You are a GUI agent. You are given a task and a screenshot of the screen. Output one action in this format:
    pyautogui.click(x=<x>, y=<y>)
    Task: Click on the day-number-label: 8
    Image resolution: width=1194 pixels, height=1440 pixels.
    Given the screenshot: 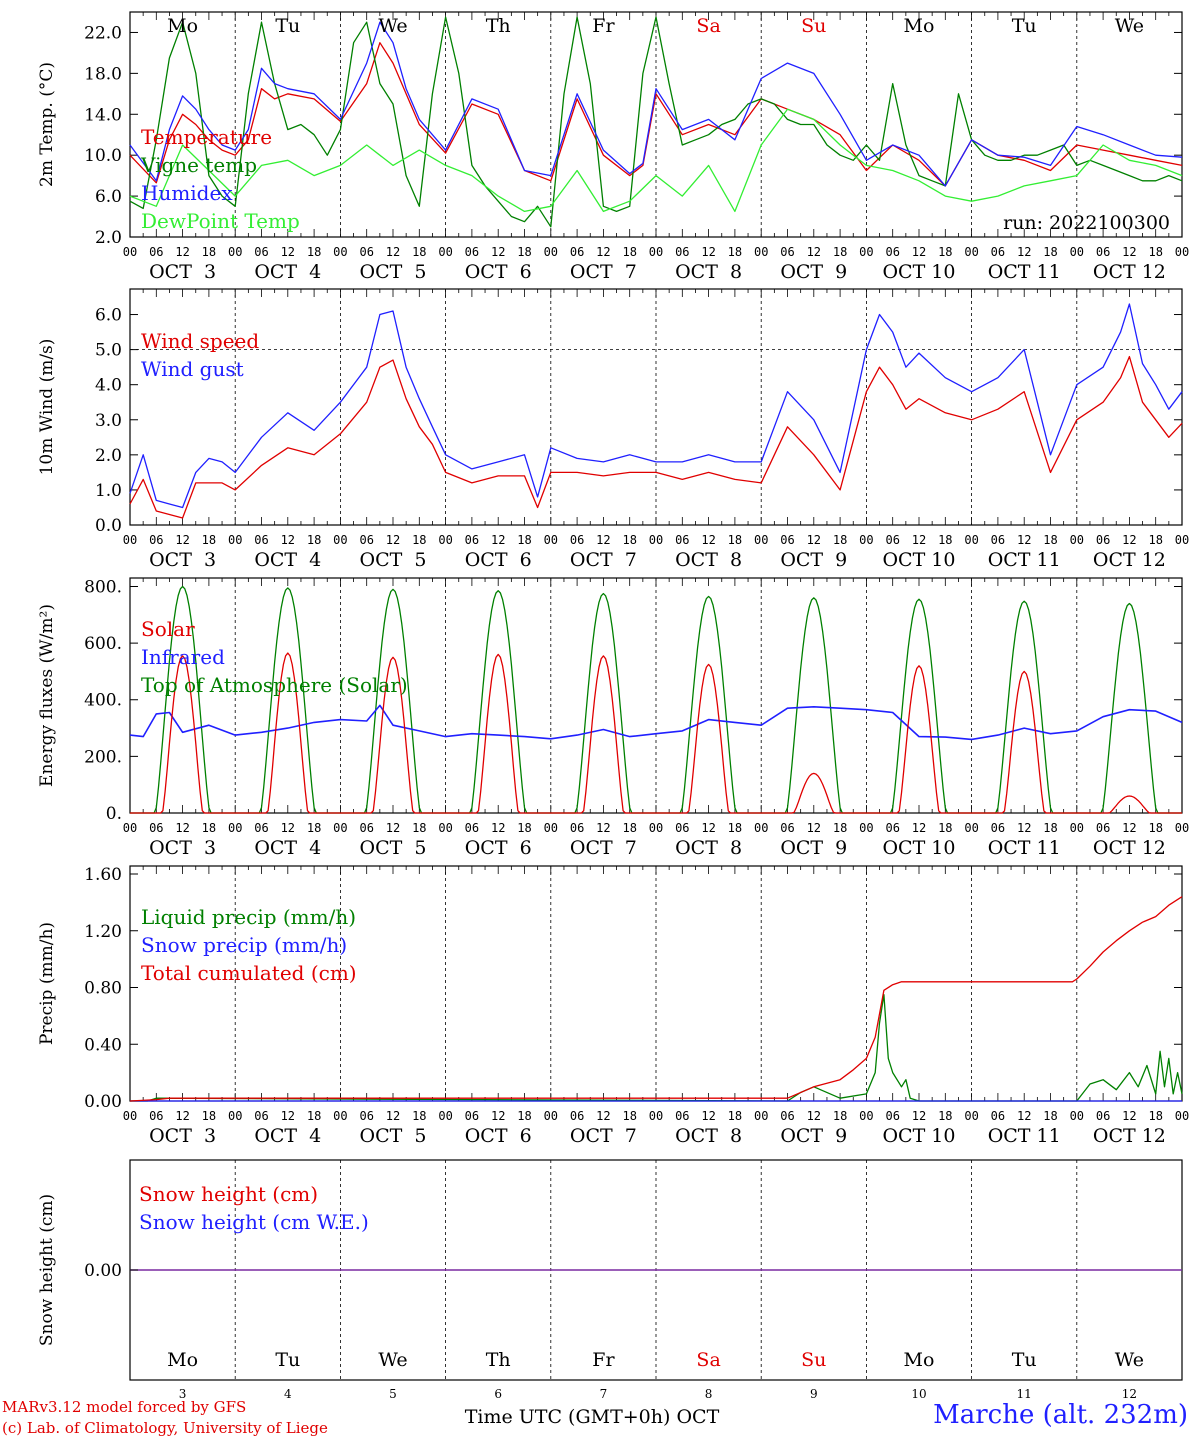 What is the action you would take?
    pyautogui.click(x=709, y=1394)
    